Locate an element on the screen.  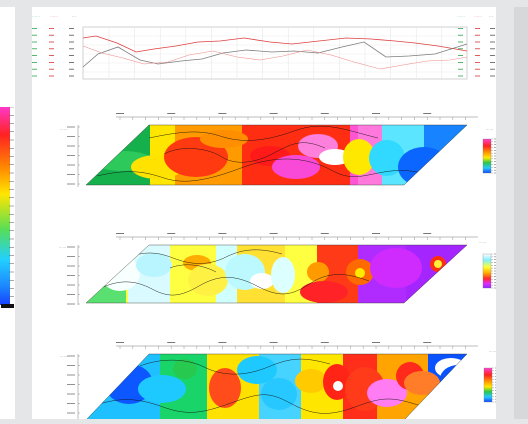
section-1-resistivity-image is located at coordinates (276, 155).